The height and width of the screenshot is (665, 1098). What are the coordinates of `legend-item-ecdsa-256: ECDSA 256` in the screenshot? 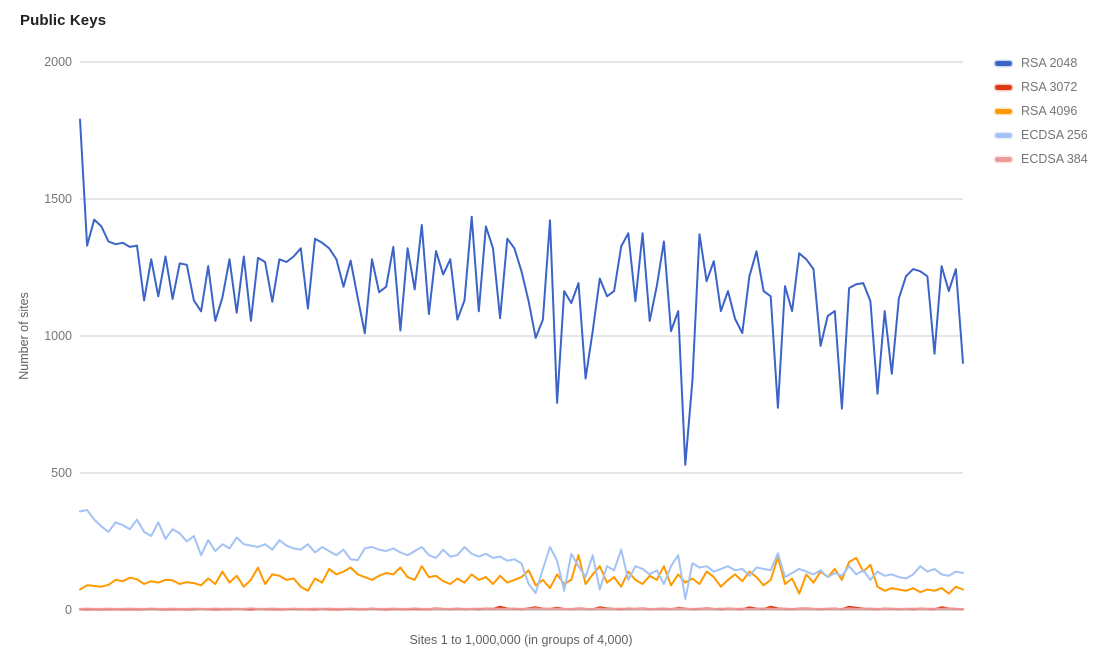 It's located at (1041, 135).